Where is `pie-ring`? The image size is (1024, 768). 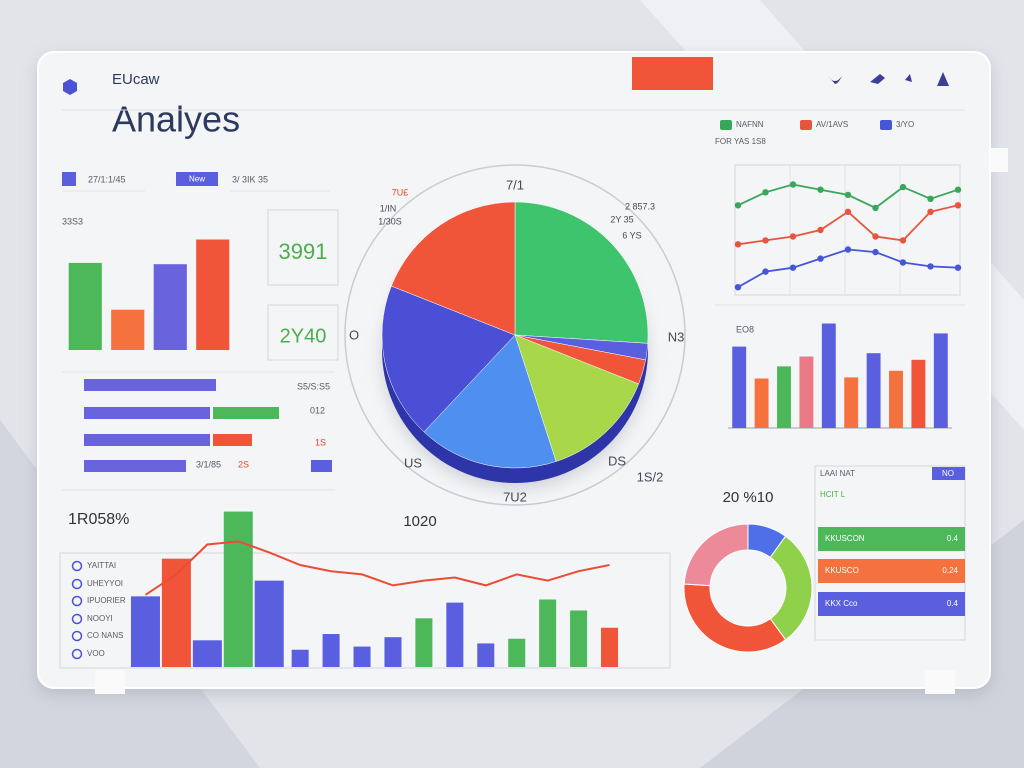
pie-ring is located at coordinates (515, 335).